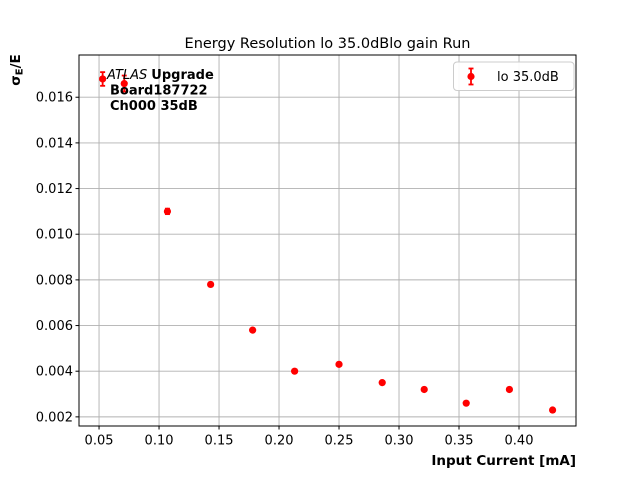 The image size is (640, 480). What do you see at coordinates (159, 441) in the screenshot?
I see `x-tick-label: 0.10` at bounding box center [159, 441].